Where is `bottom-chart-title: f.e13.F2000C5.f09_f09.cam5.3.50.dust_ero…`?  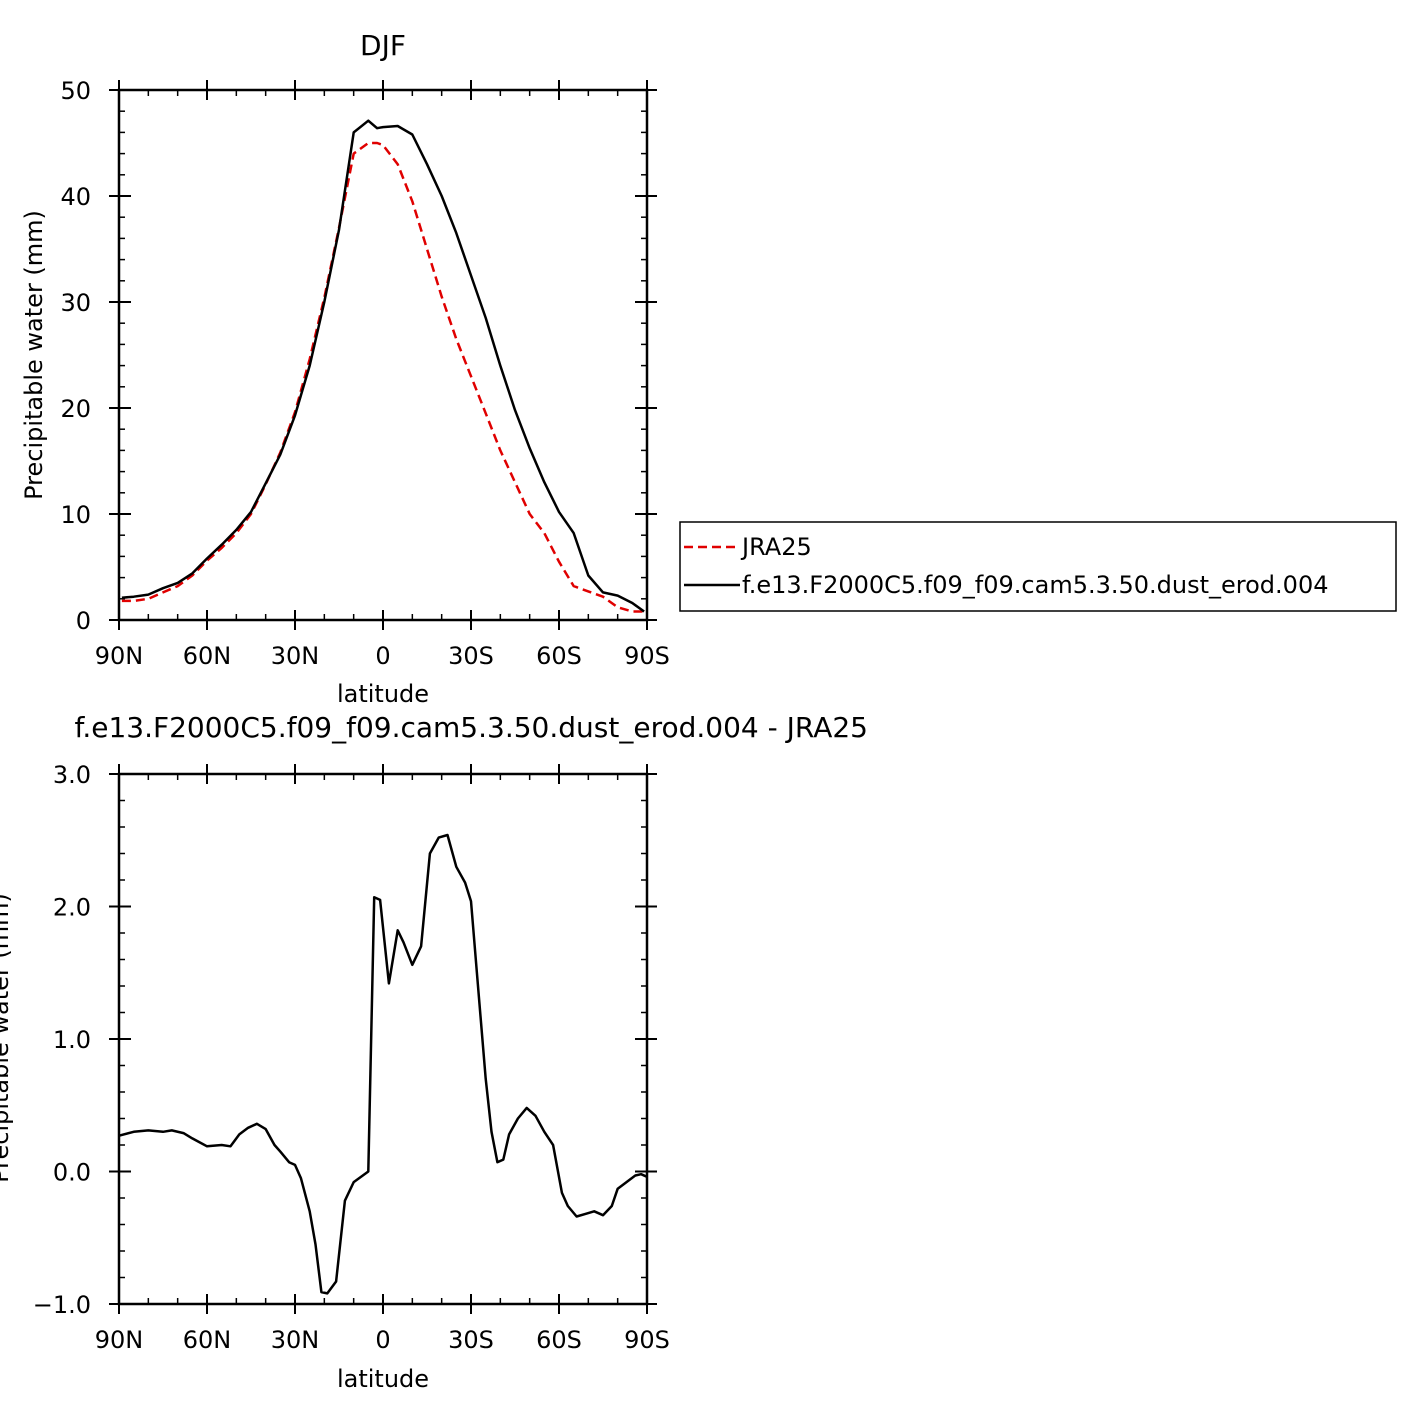
bottom-chart-title: f.e13.F2000C5.f09_f09.cam5.3.50.dust_ero… is located at coordinates (472, 727).